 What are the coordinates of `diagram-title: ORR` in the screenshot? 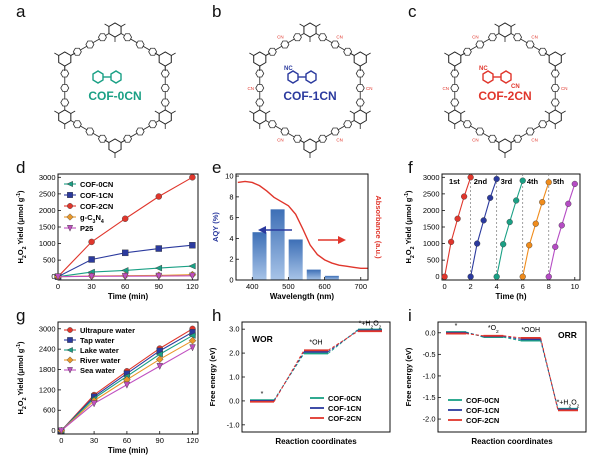 It's located at (567, 335).